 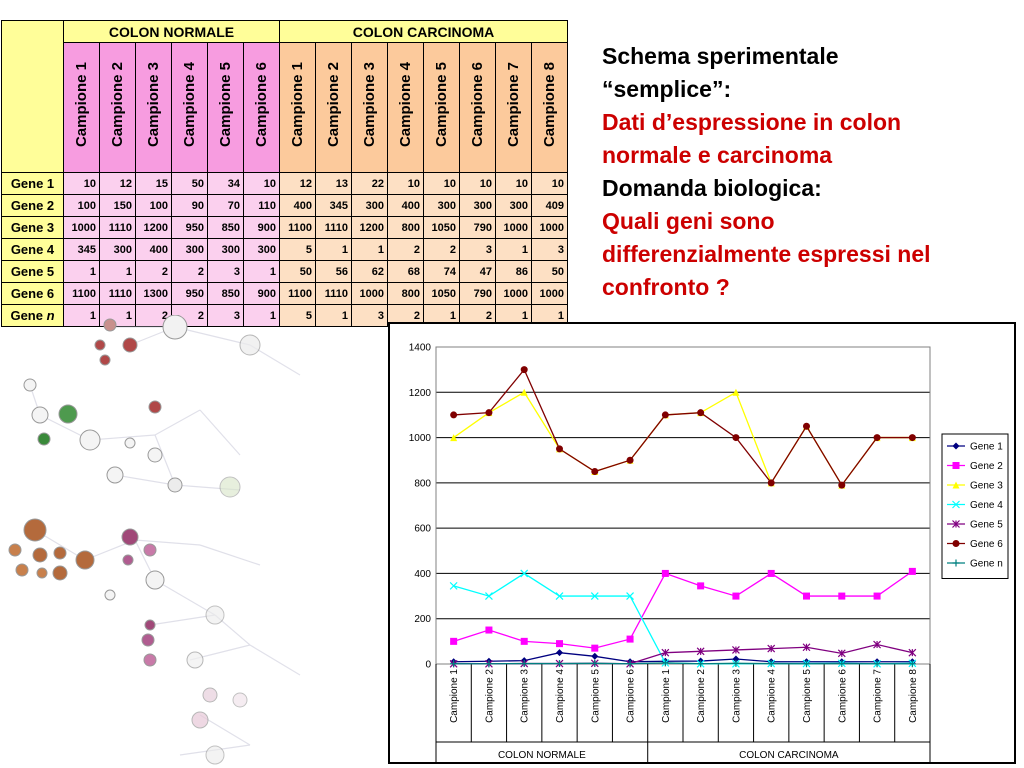 I want to click on normal-value-cell: 3, so click(x=225, y=271).